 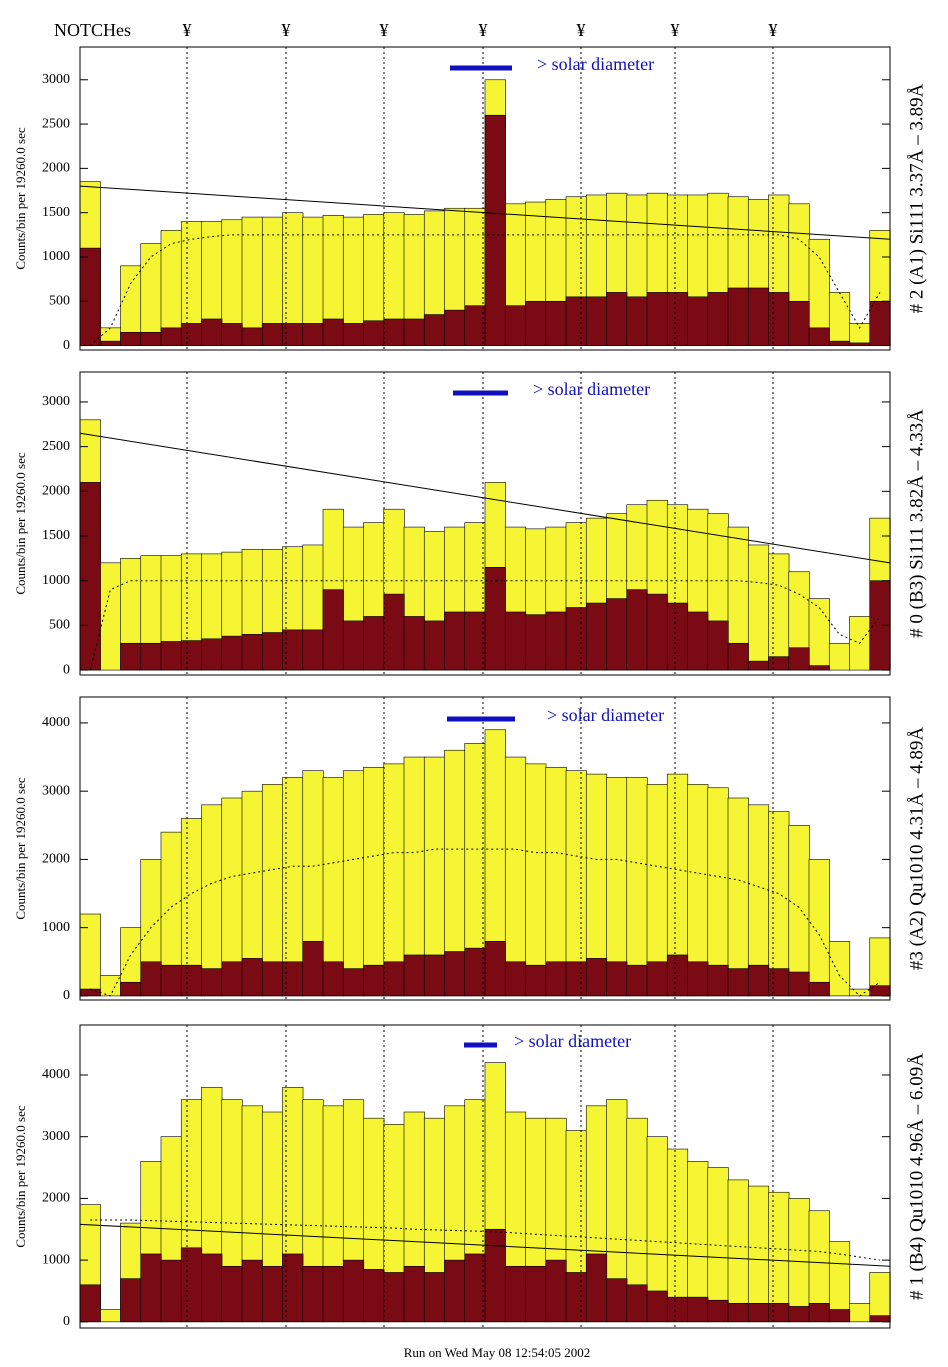 What do you see at coordinates (59, 625) in the screenshot?
I see `y-tick-label: 500` at bounding box center [59, 625].